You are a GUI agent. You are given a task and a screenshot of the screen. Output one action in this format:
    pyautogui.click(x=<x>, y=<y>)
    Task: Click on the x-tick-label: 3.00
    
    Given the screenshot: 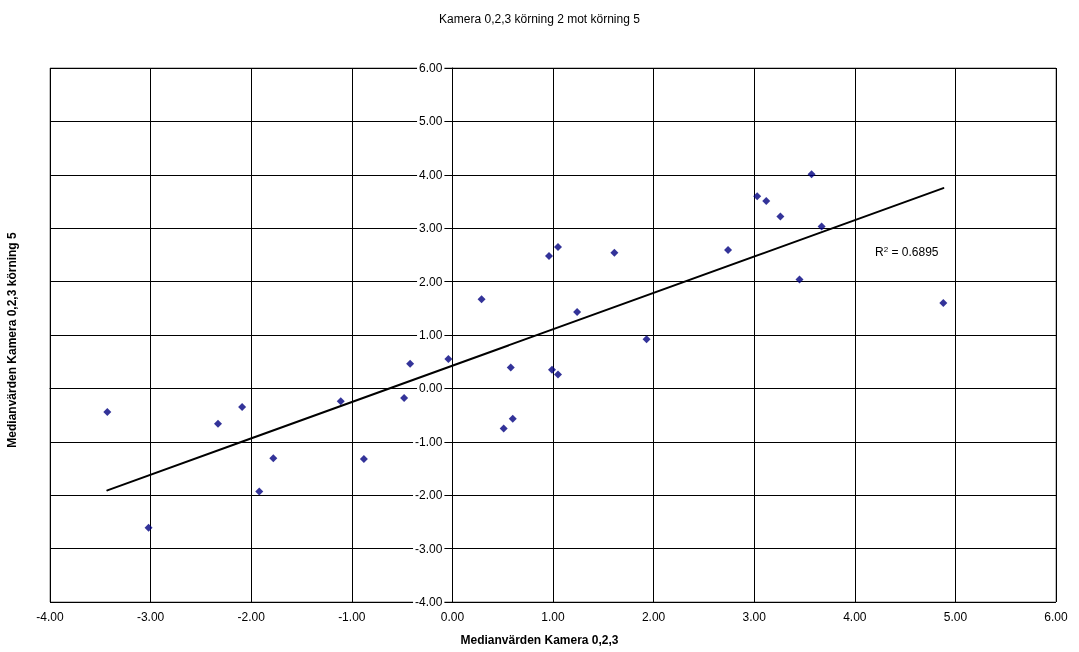 What is the action you would take?
    pyautogui.click(x=754, y=617)
    